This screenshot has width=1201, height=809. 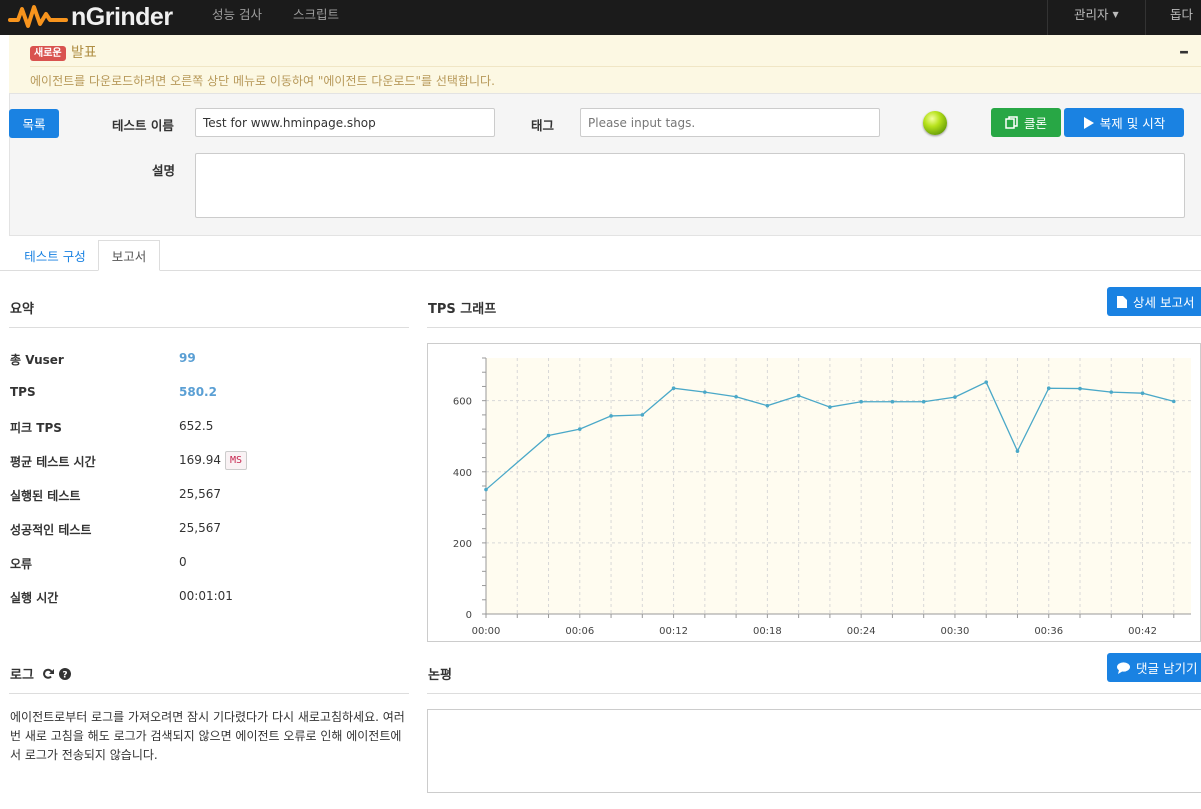 What do you see at coordinates (143, 125) in the screenshot?
I see `test-name-label: 테스트 이름` at bounding box center [143, 125].